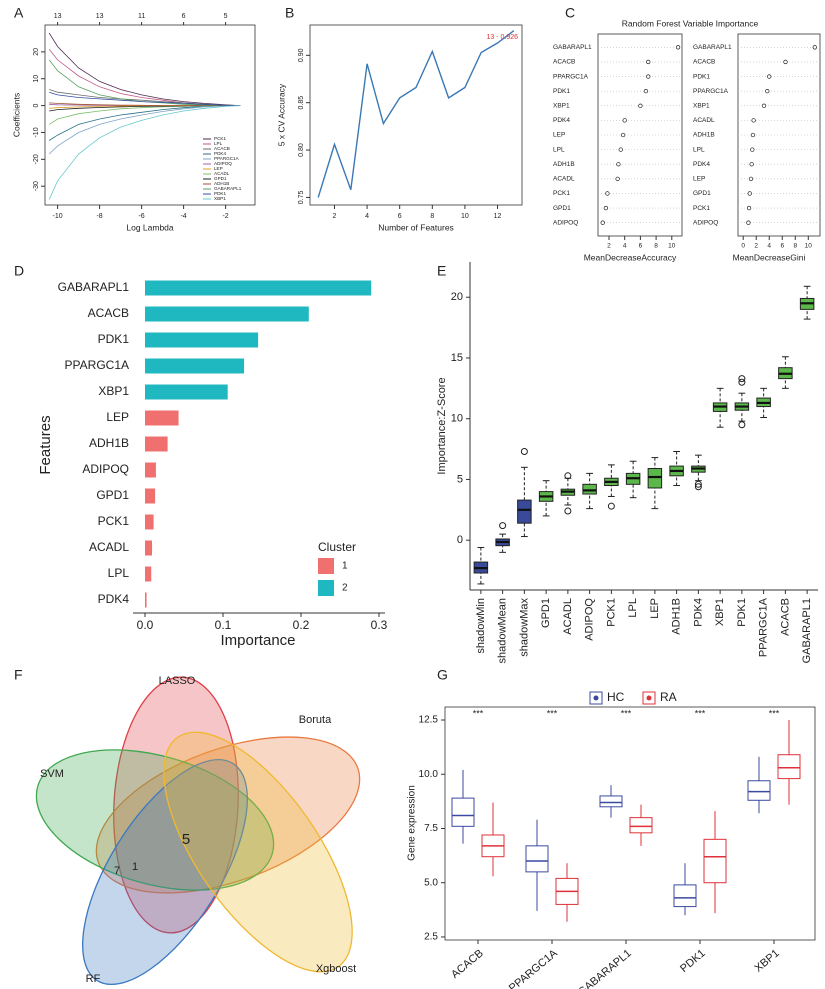 This screenshot has width=825, height=989. What do you see at coordinates (36, 186) in the screenshot?
I see `y-tick-label: -30` at bounding box center [36, 186].